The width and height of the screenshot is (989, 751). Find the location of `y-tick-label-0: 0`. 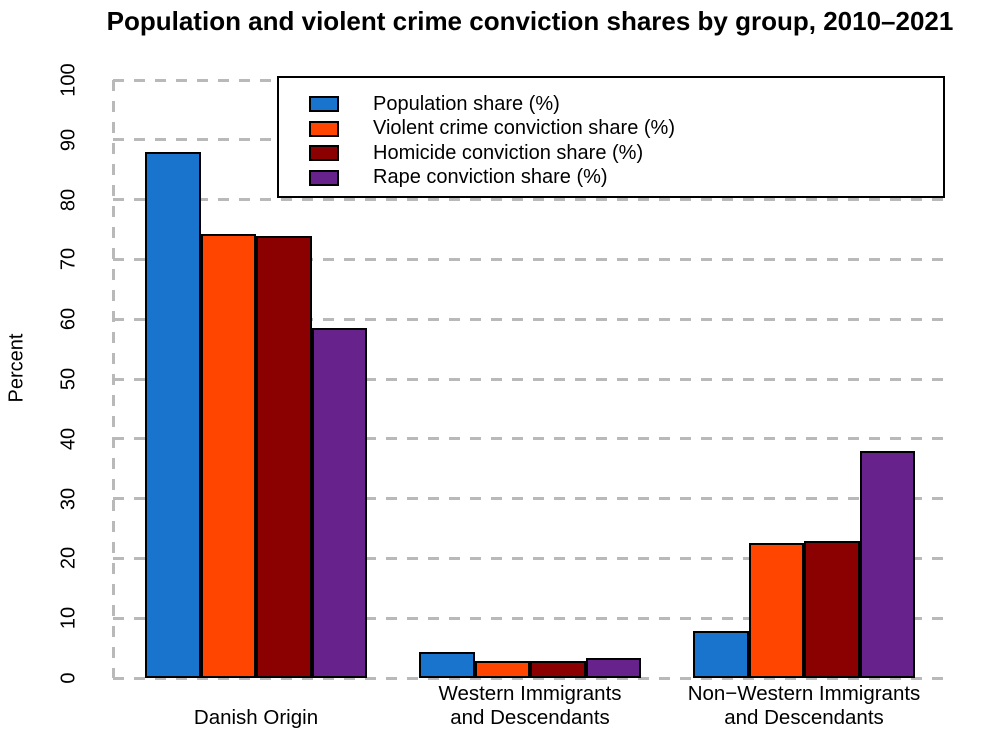

y-tick-label-0: 0 is located at coordinates (68, 678).